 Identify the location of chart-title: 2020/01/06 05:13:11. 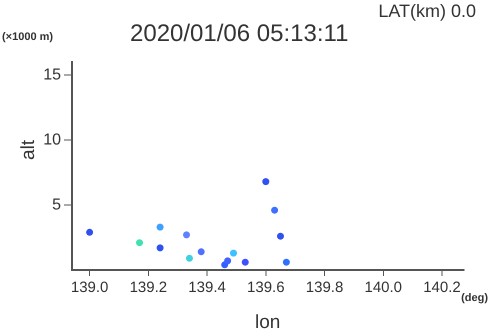
(239, 34).